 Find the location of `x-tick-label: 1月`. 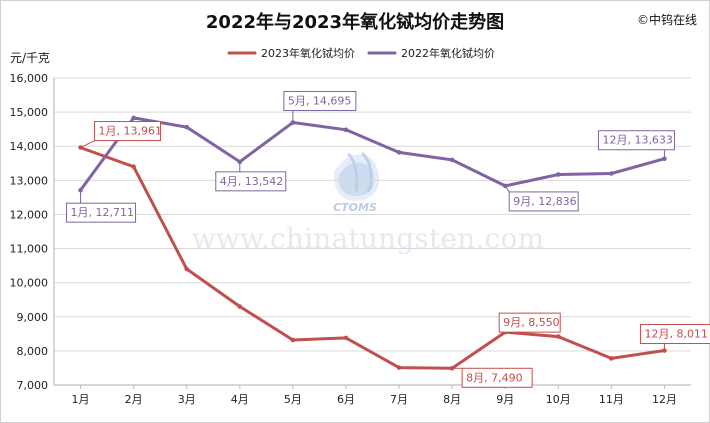

x-tick-label: 1月 is located at coordinates (81, 399).